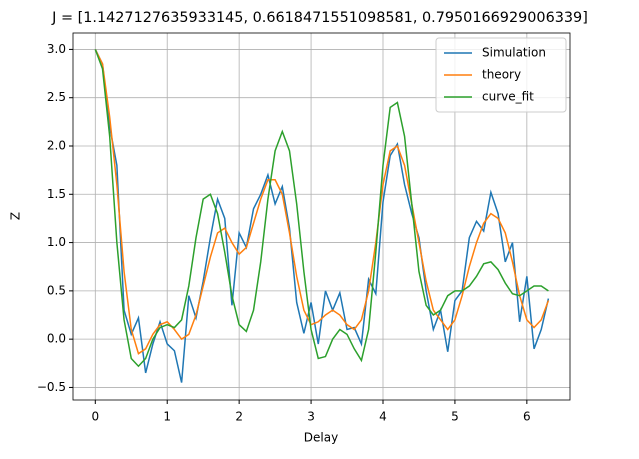  Describe the element at coordinates (239, 417) in the screenshot. I see `x-tick-label: 2` at that location.